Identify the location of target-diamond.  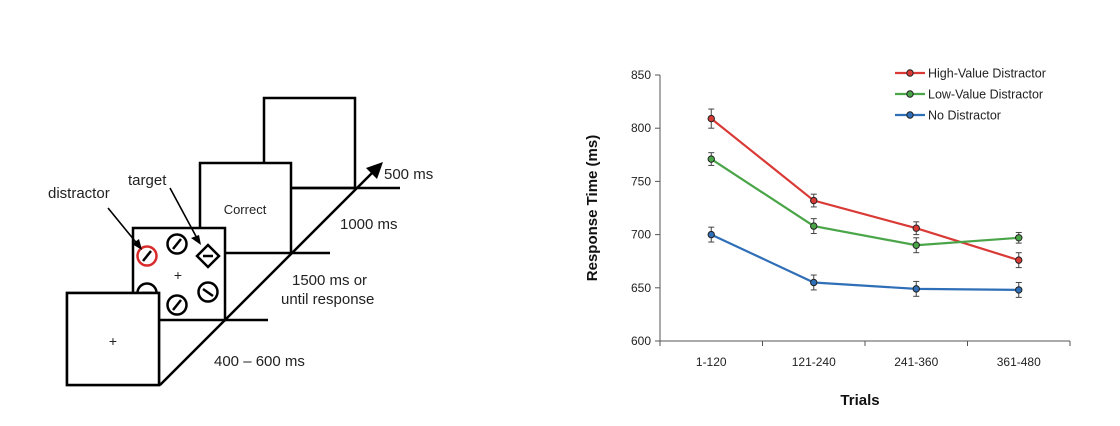
(208, 256).